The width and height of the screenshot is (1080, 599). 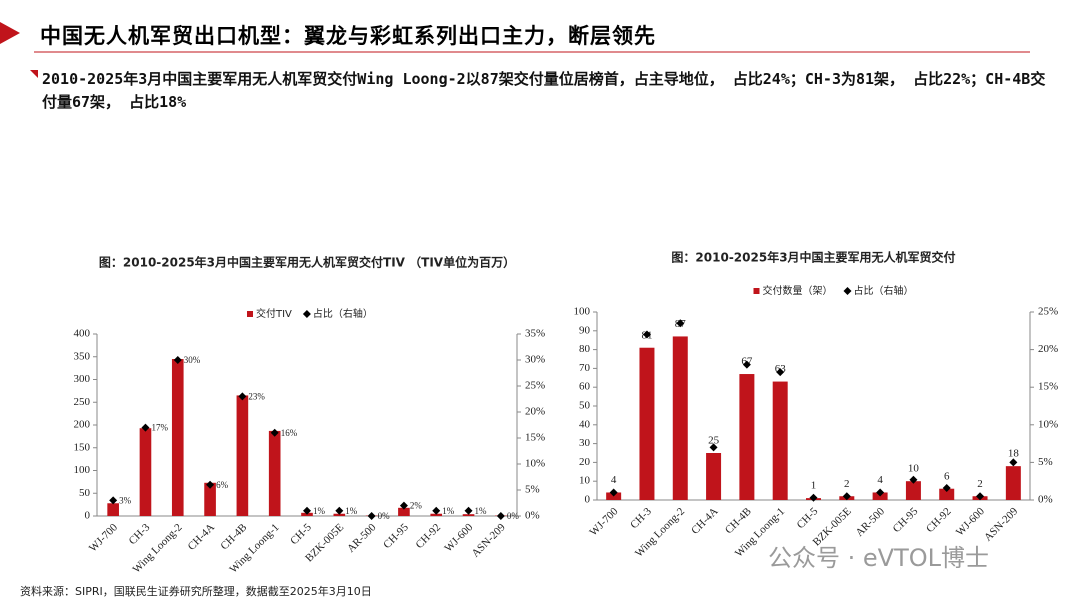 I want to click on x-tick-label: CH-92, so click(x=939, y=520).